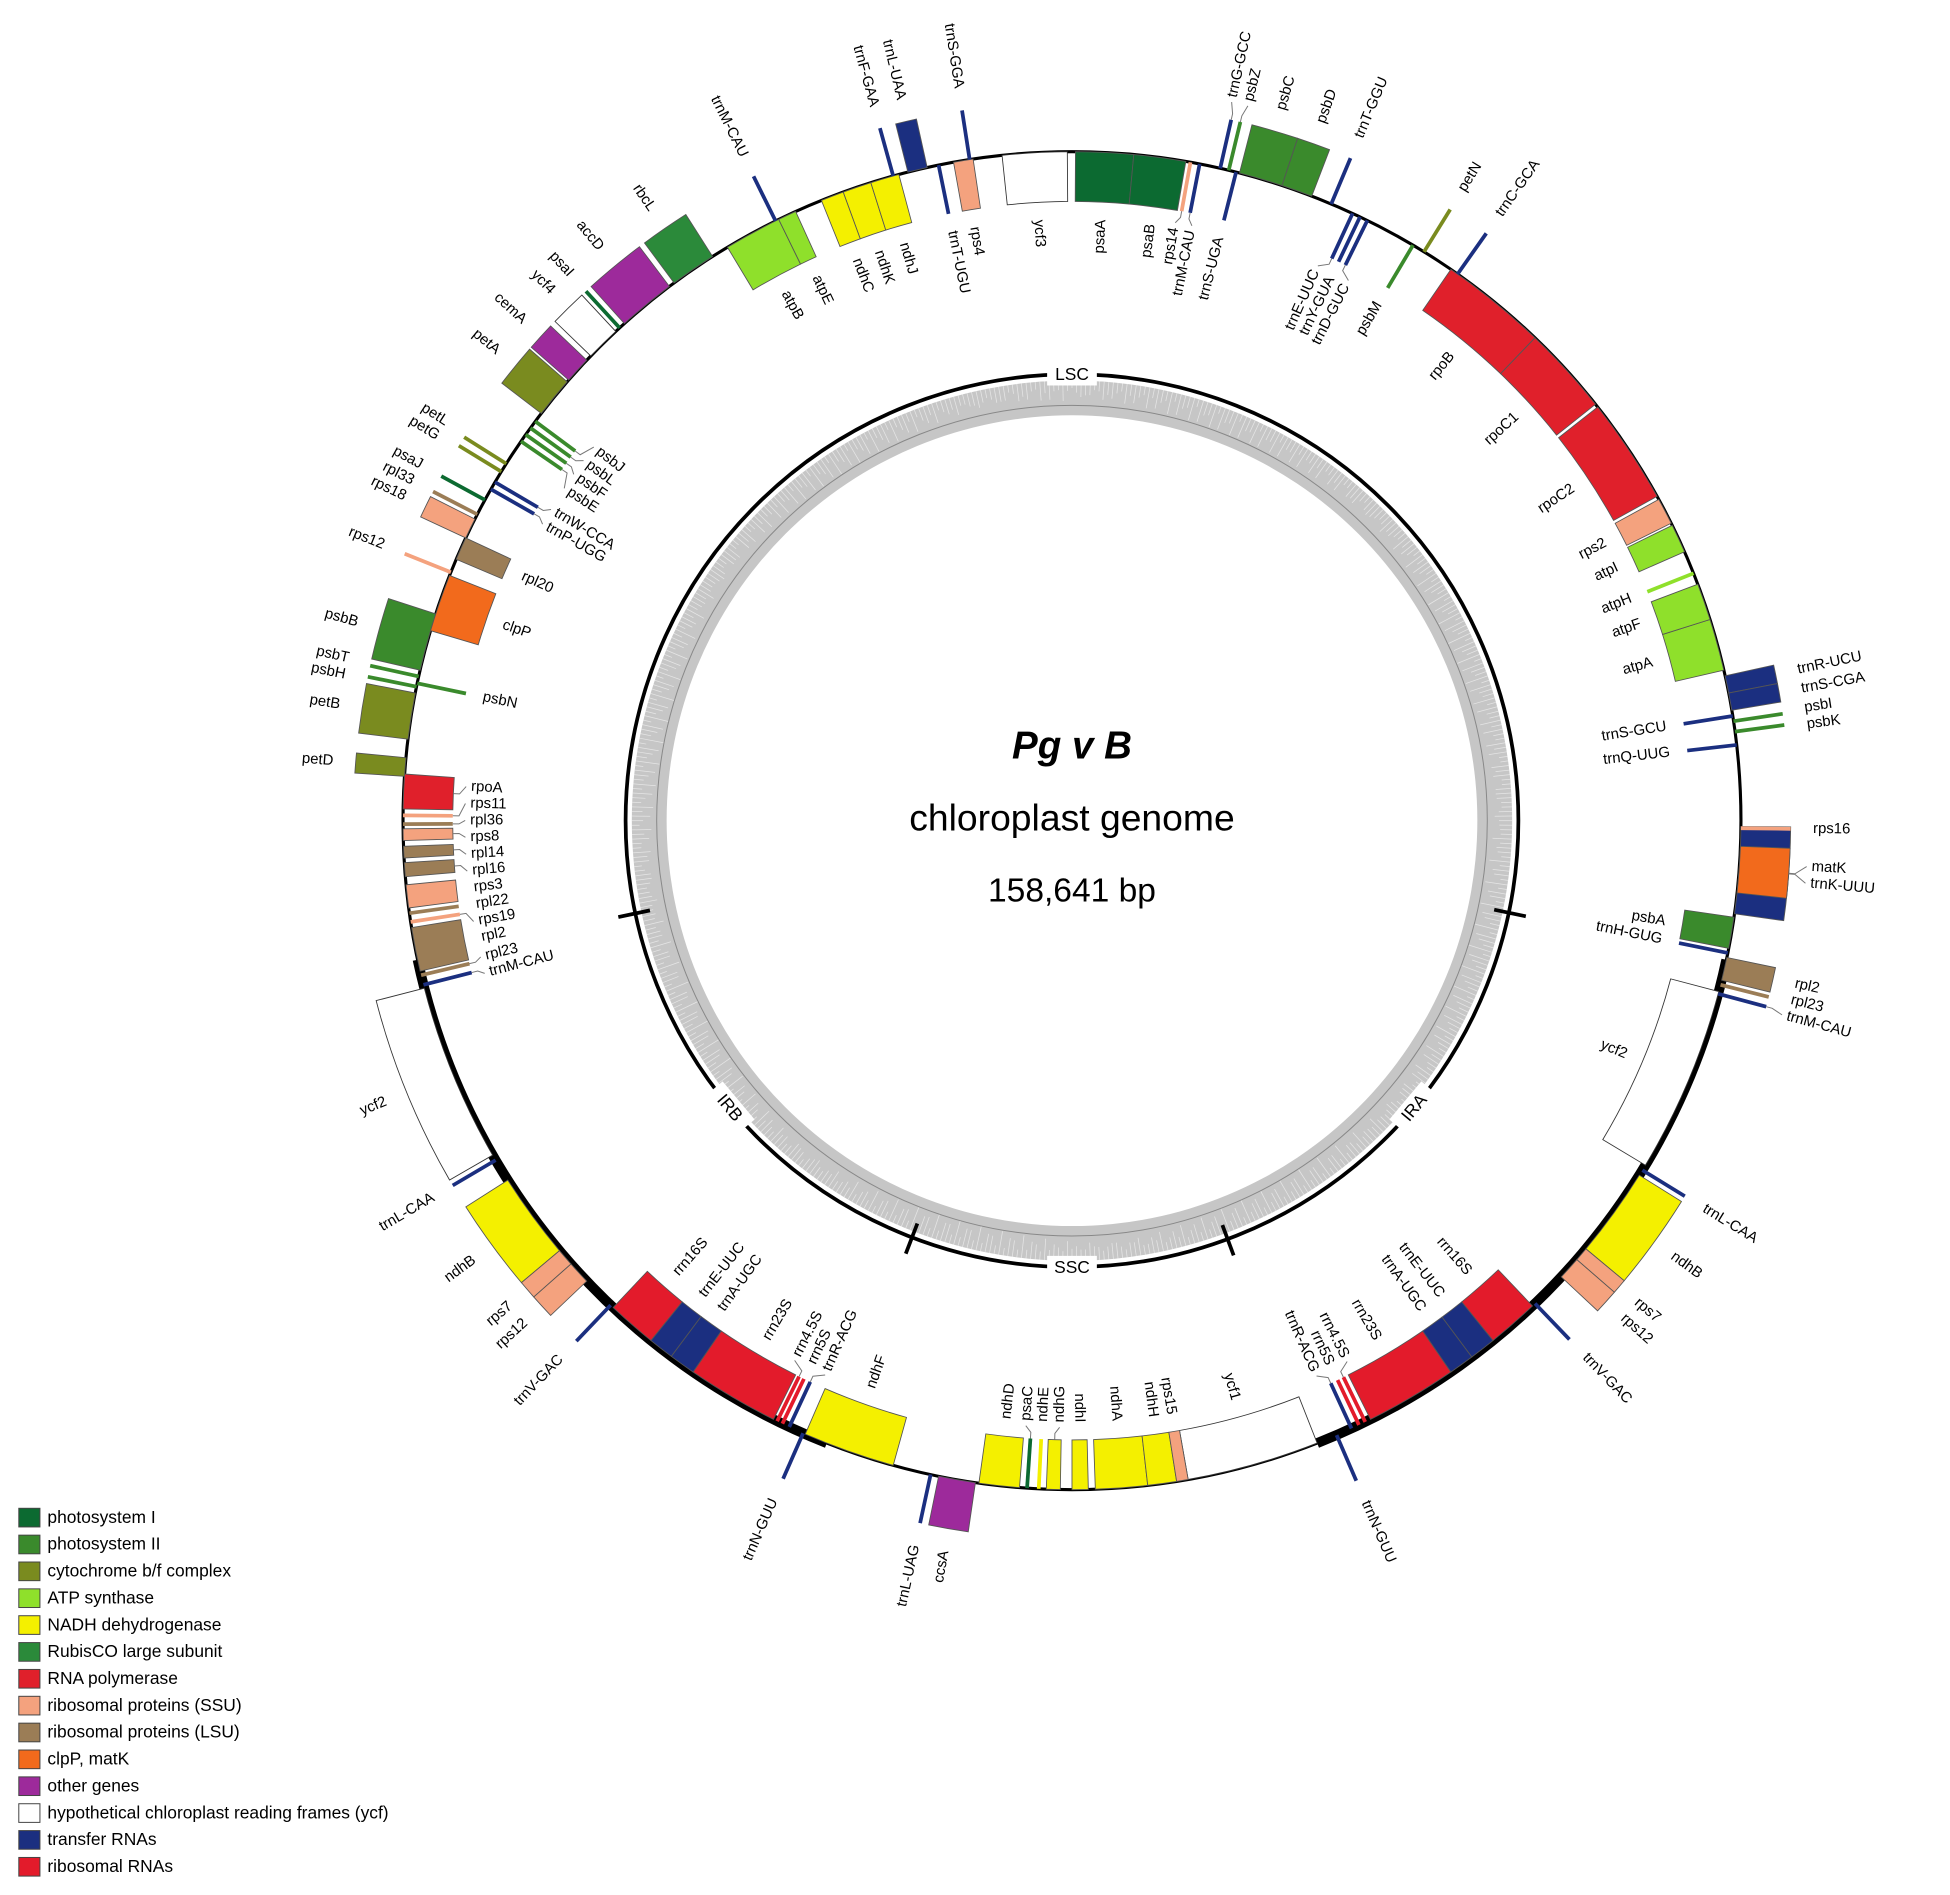 This screenshot has width=1950, height=1895. Describe the element at coordinates (793, 304) in the screenshot. I see `gene-label: atpB` at that location.